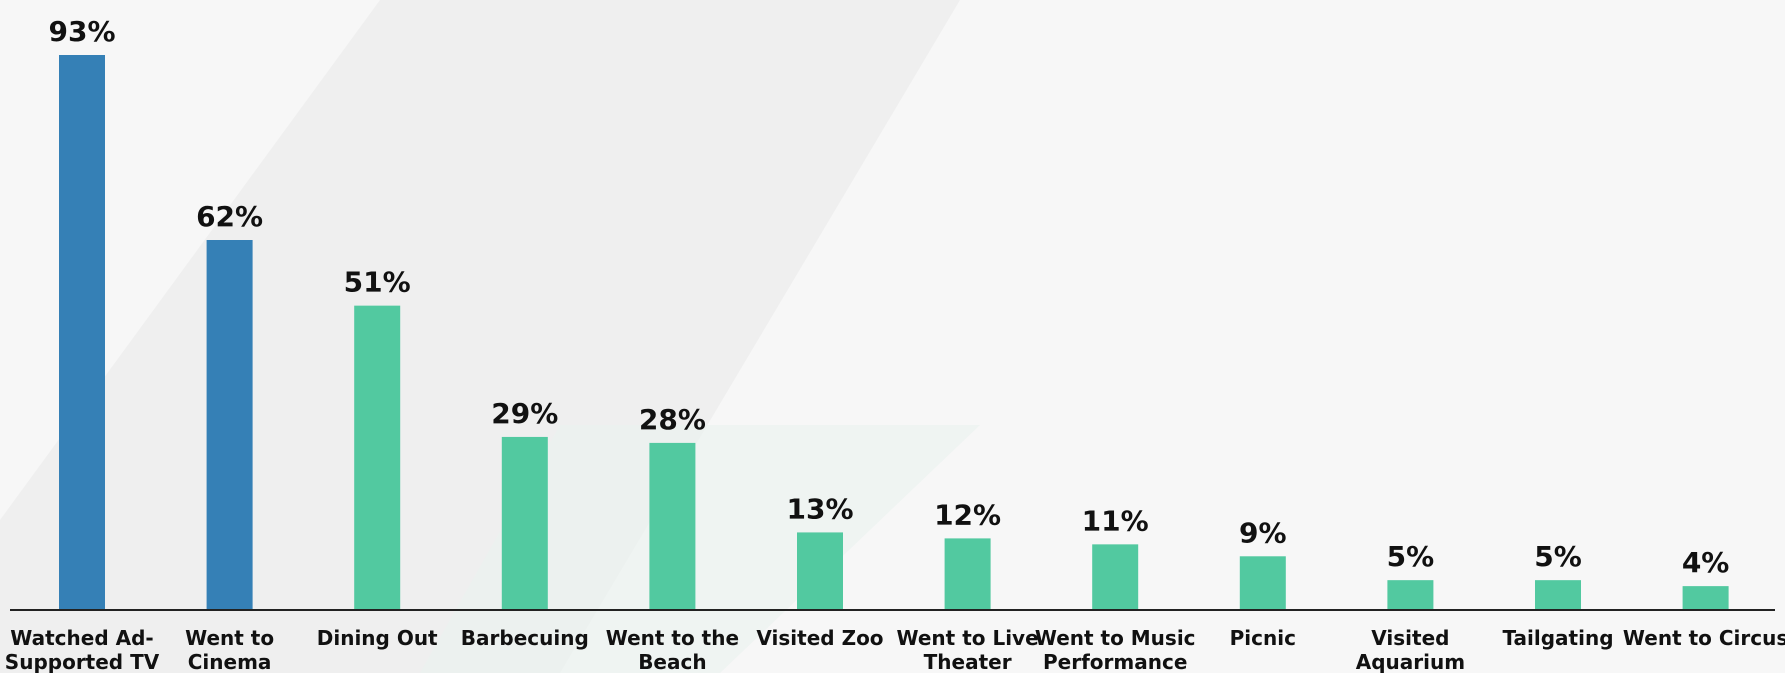 The height and width of the screenshot is (673, 1785). Describe the element at coordinates (82, 661) in the screenshot. I see `x-tick-label: Supported TV` at that location.